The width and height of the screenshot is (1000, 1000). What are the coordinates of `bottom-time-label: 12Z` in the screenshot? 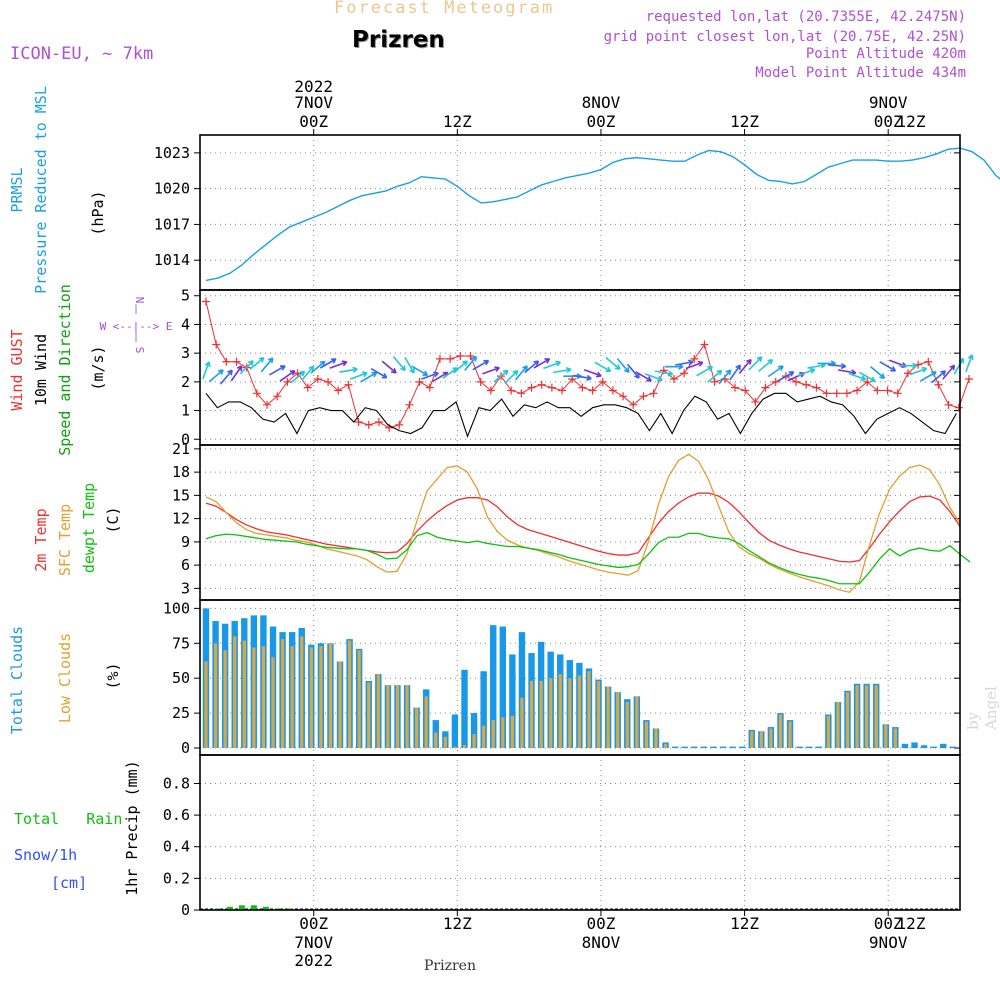 It's located at (911, 923).